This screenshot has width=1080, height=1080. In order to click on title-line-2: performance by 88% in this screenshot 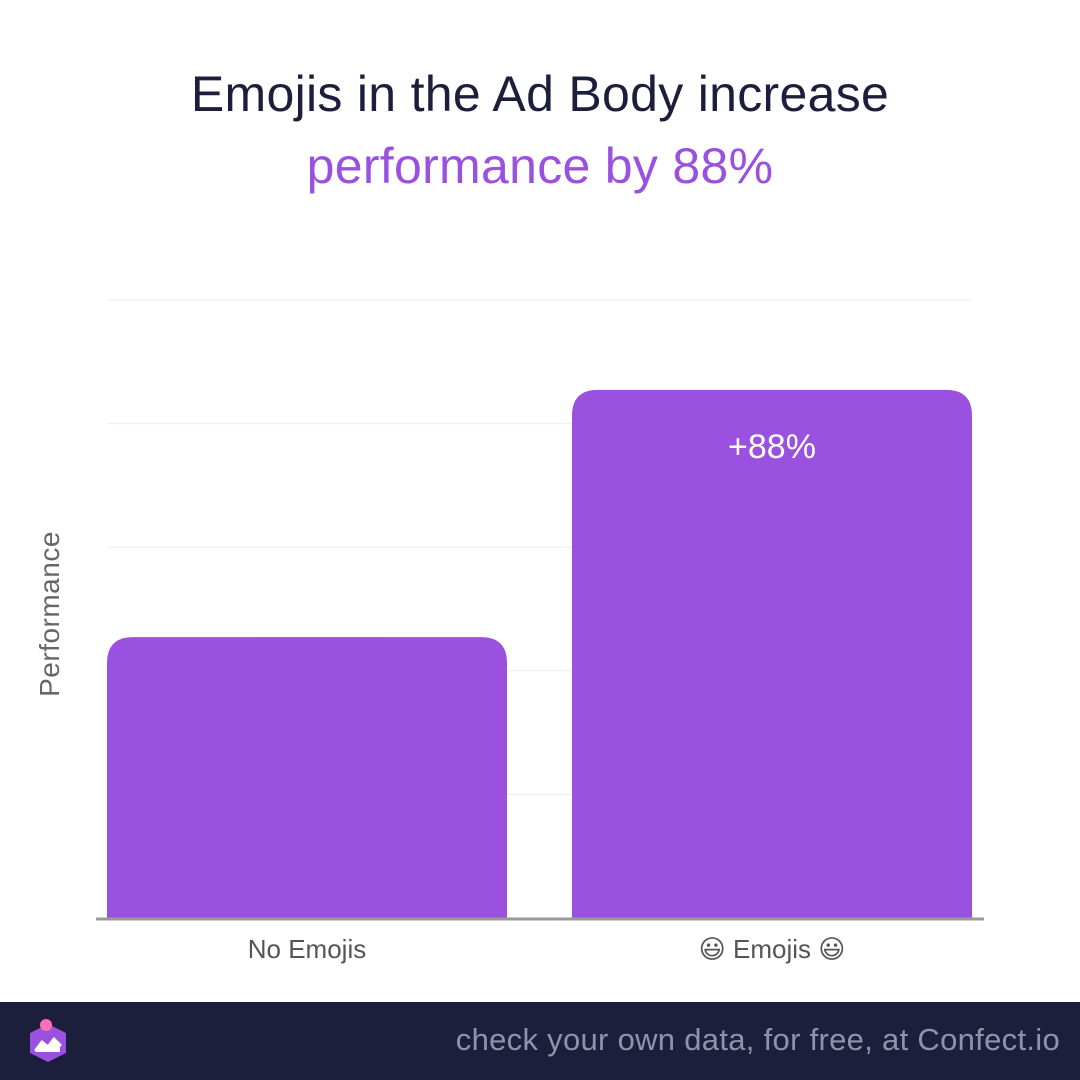, I will do `click(540, 166)`.